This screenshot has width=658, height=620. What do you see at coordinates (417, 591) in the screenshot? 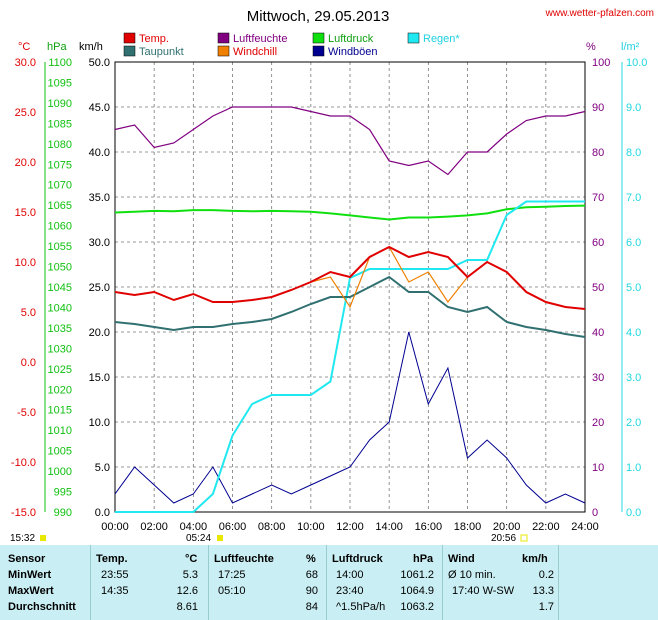
I see `press-value: 1064.9` at bounding box center [417, 591].